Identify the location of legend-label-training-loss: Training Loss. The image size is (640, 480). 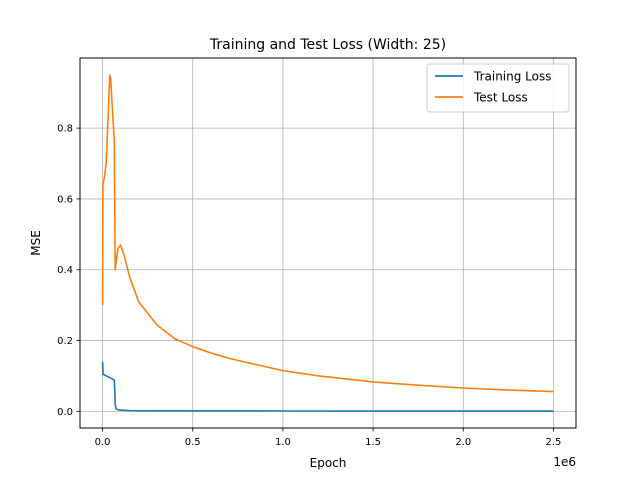
(512, 77).